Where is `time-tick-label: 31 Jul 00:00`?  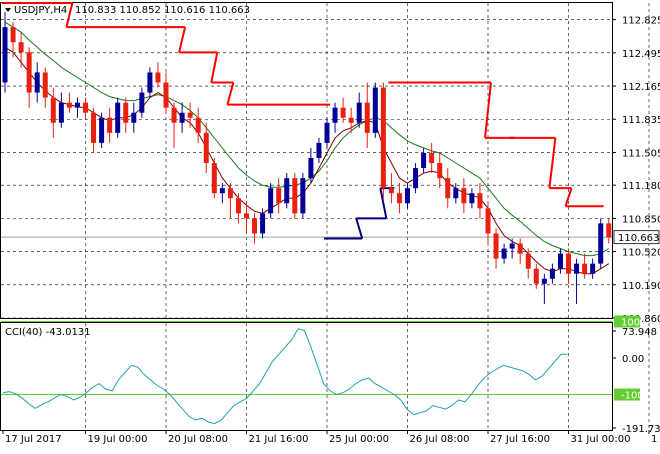 time-tick-label: 31 Jul 00:00 is located at coordinates (601, 439).